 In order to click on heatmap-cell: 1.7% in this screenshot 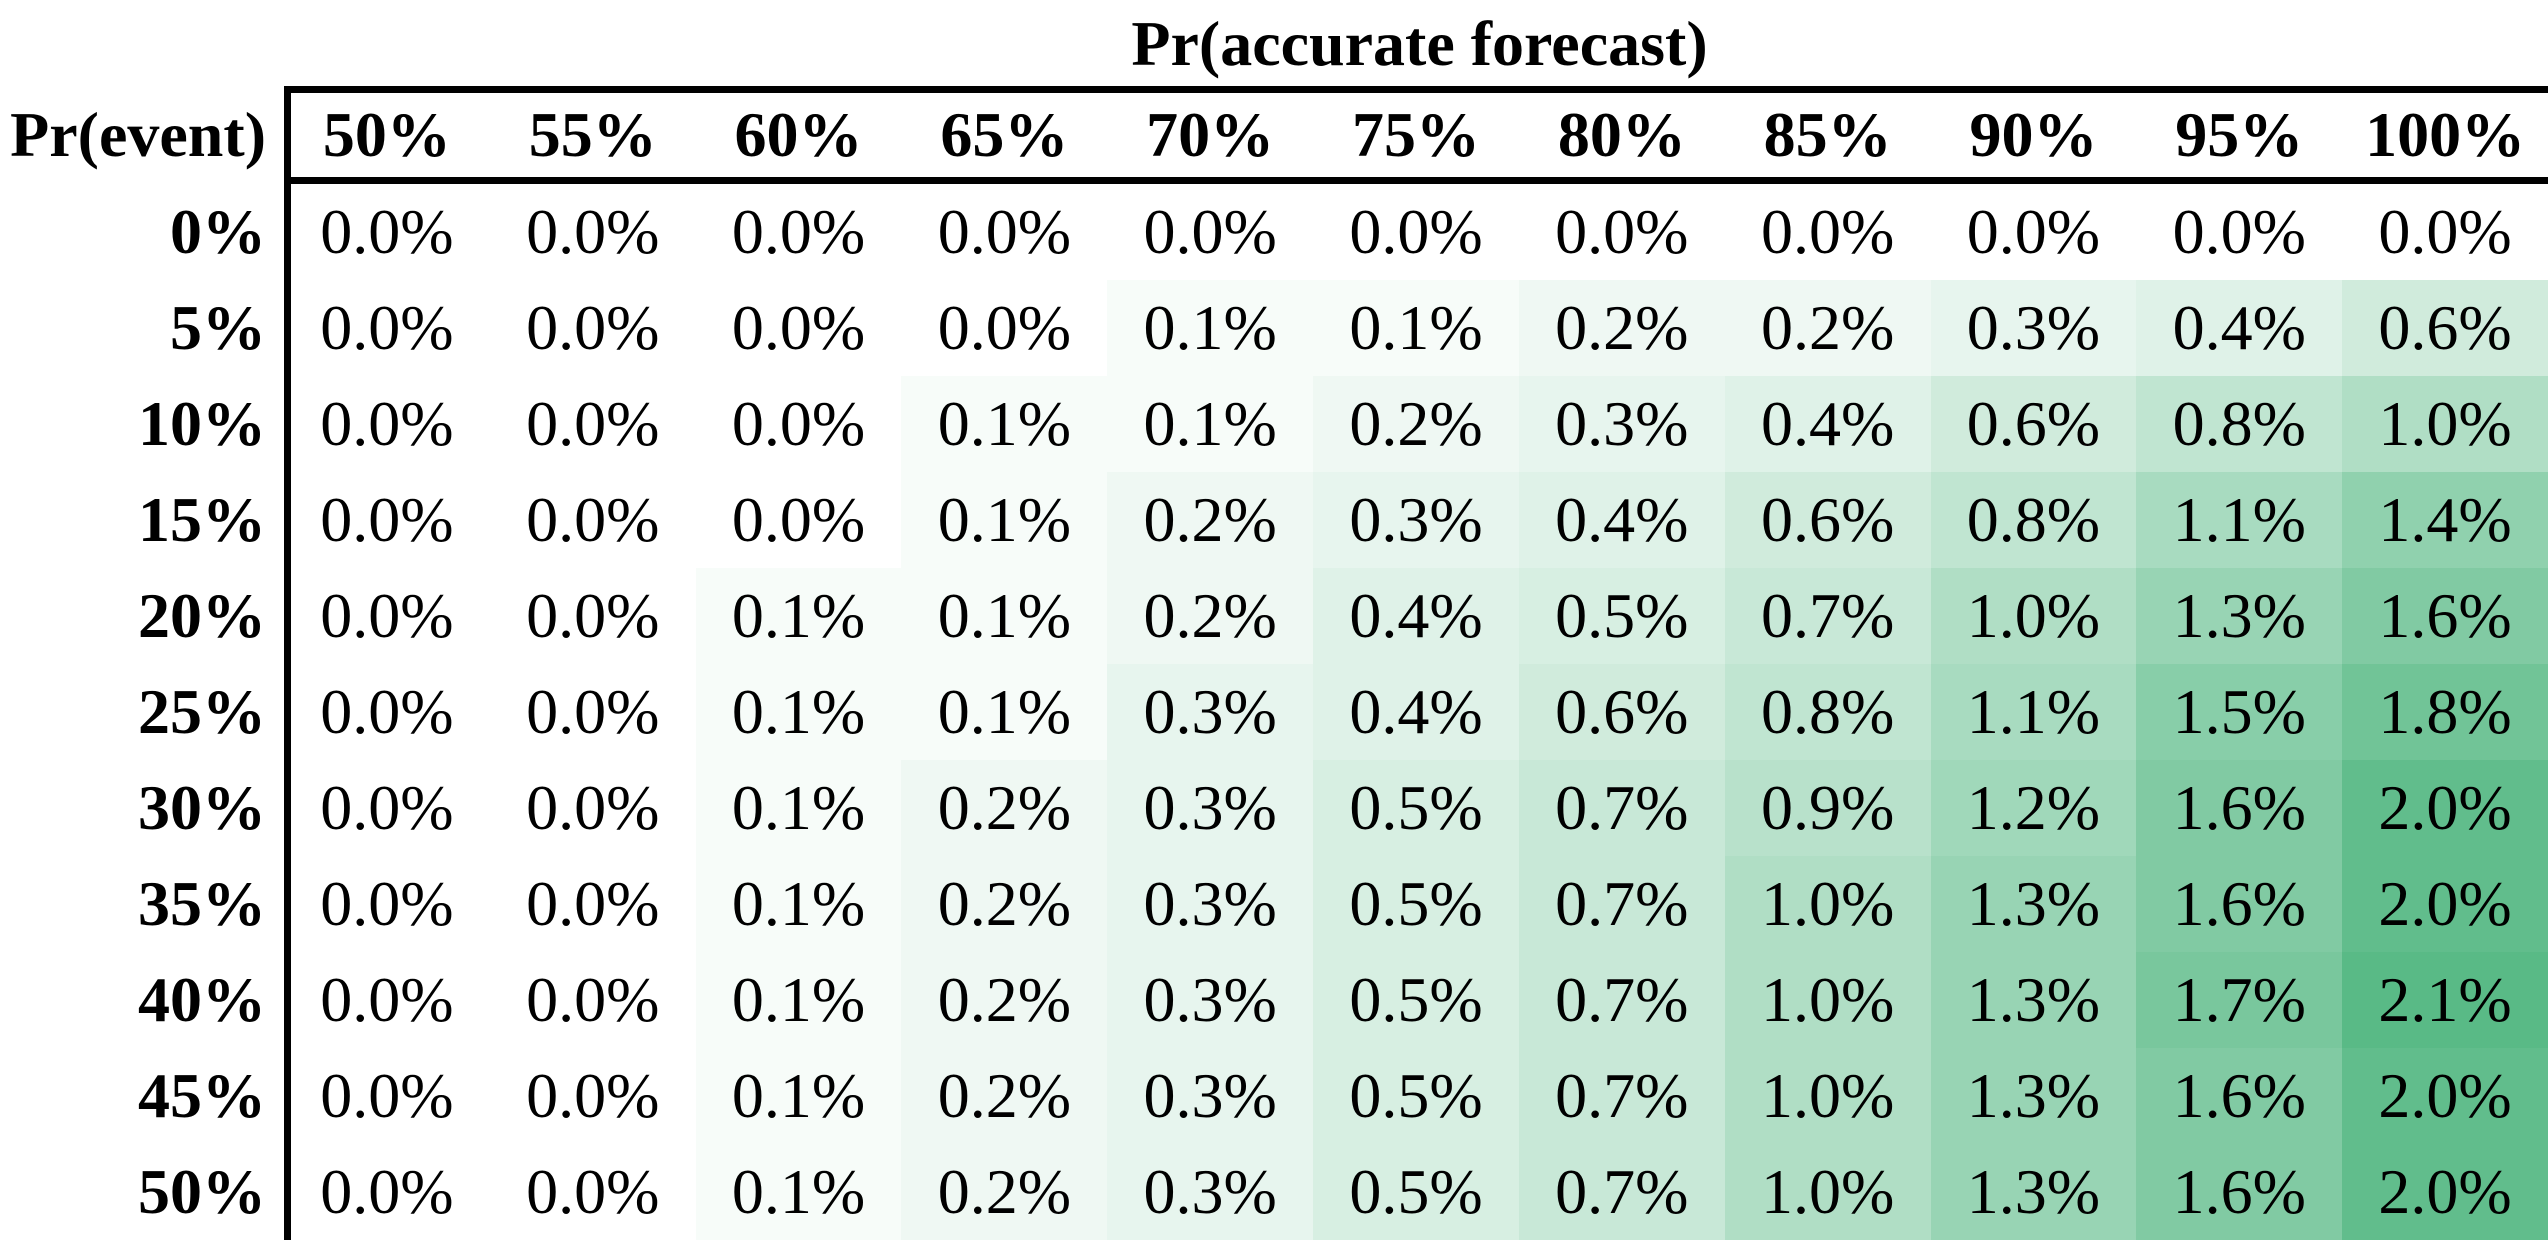, I will do `click(2239, 1000)`.